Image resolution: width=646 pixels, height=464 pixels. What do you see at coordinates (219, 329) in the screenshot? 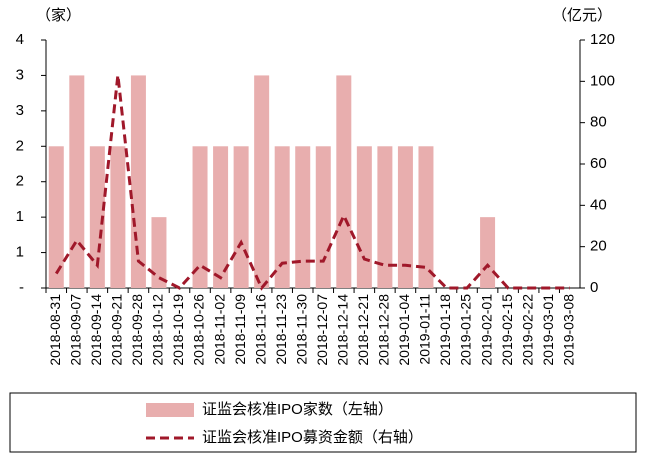
I see `x-tick-label: 2018-11-02` at bounding box center [219, 329].